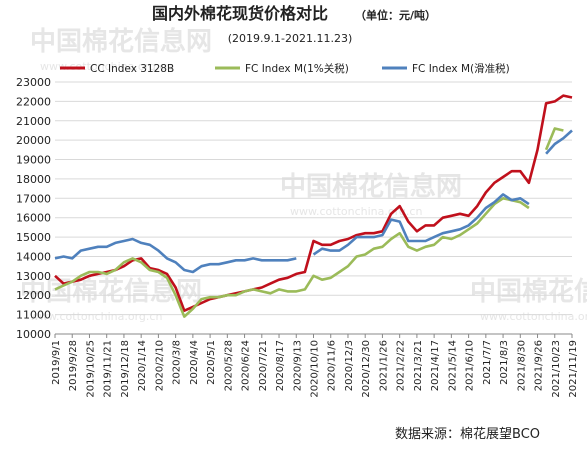 This screenshot has height=450, width=587. Describe the element at coordinates (297, 365) in the screenshot. I see `x-tick-label: 2020/9/13` at that location.